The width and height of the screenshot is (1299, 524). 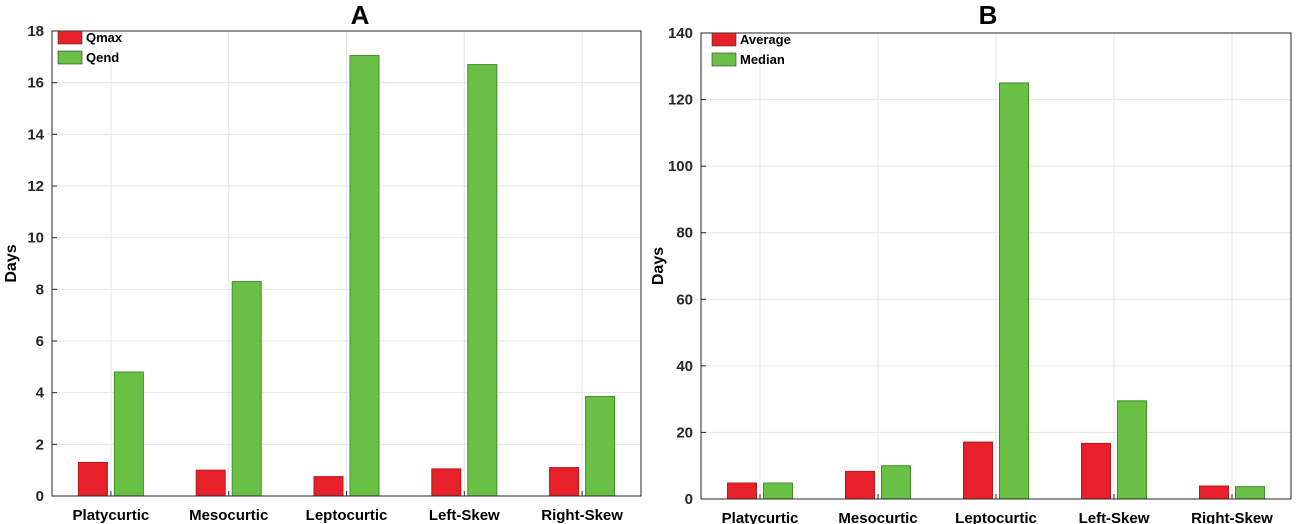 I want to click on legend-label-median: Median, so click(x=762, y=59).